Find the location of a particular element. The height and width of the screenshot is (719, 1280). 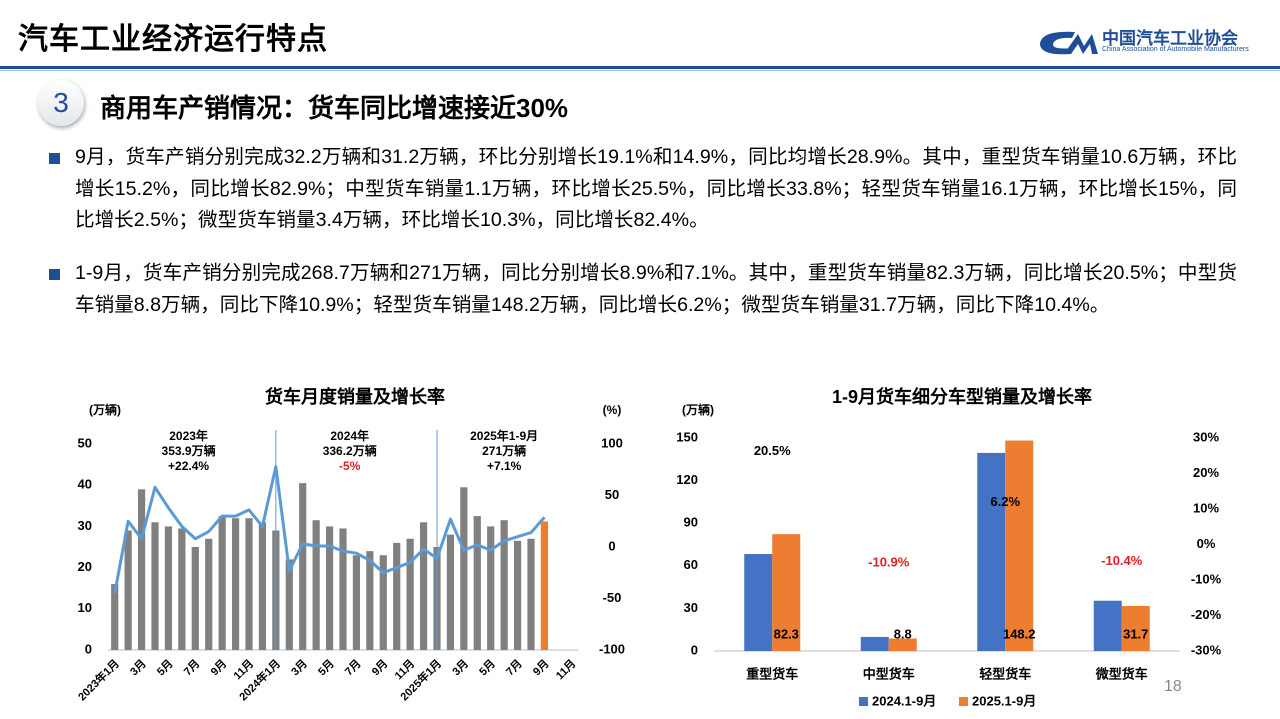

x-tick-label: 重型货车 is located at coordinates (772, 673).